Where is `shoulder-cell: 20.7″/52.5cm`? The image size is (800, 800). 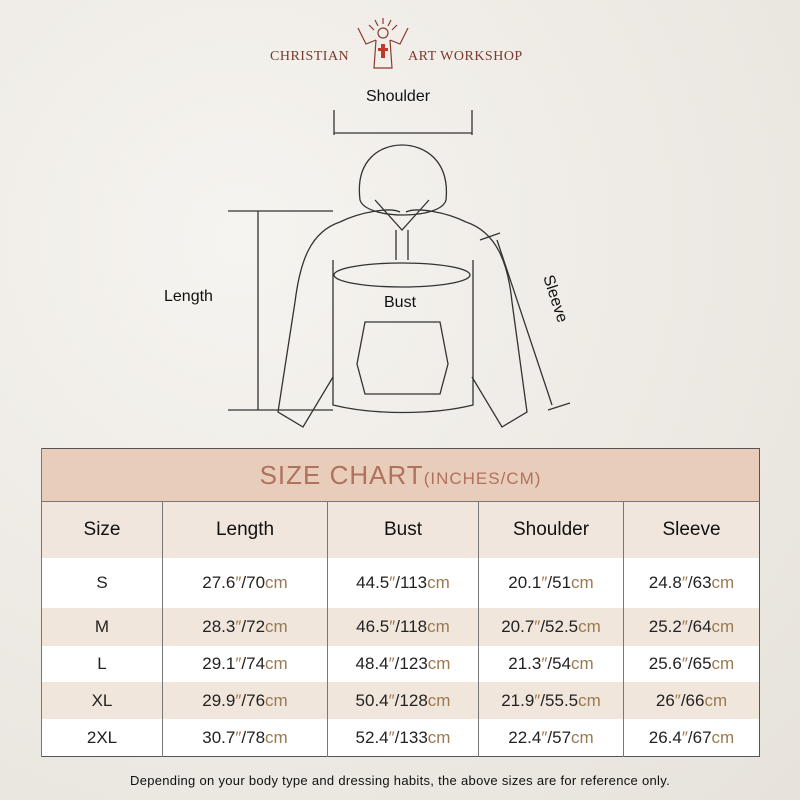 shoulder-cell: 20.7″/52.5cm is located at coordinates (551, 627).